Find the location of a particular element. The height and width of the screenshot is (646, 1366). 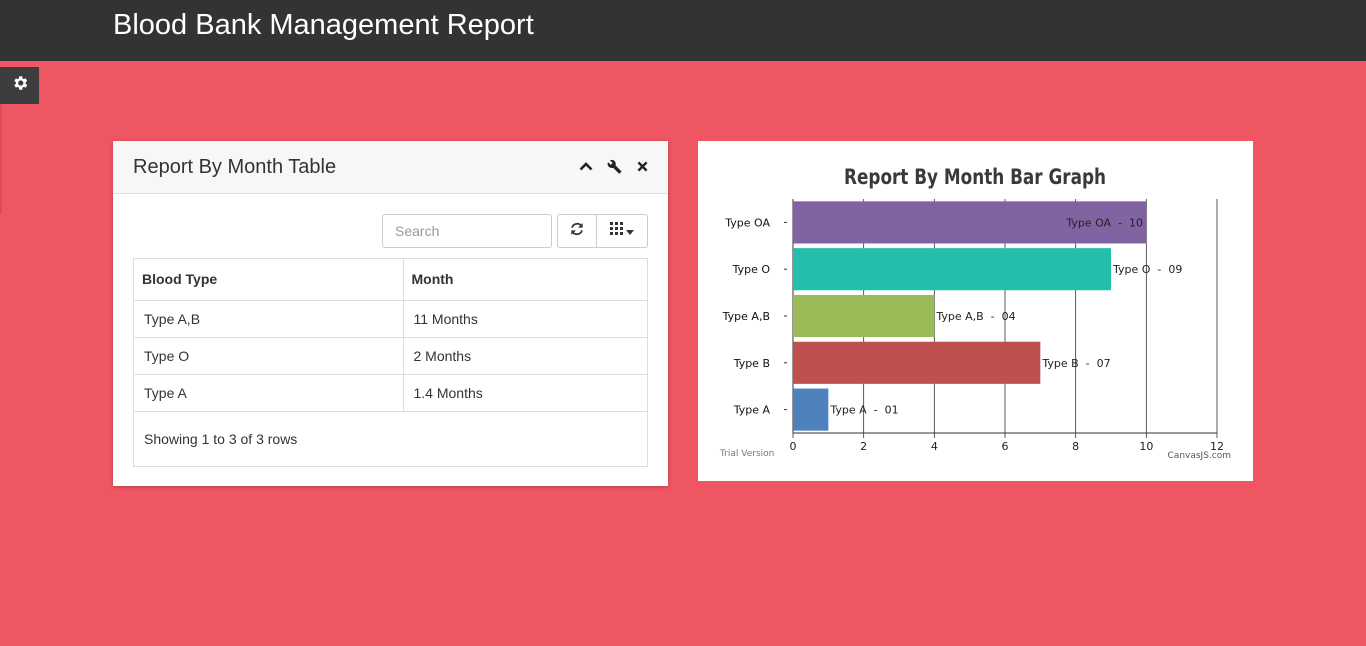

search-input is located at coordinates (467, 231).